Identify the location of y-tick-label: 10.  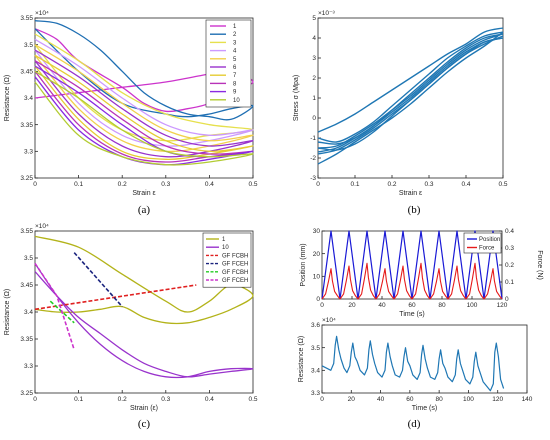
(317, 277).